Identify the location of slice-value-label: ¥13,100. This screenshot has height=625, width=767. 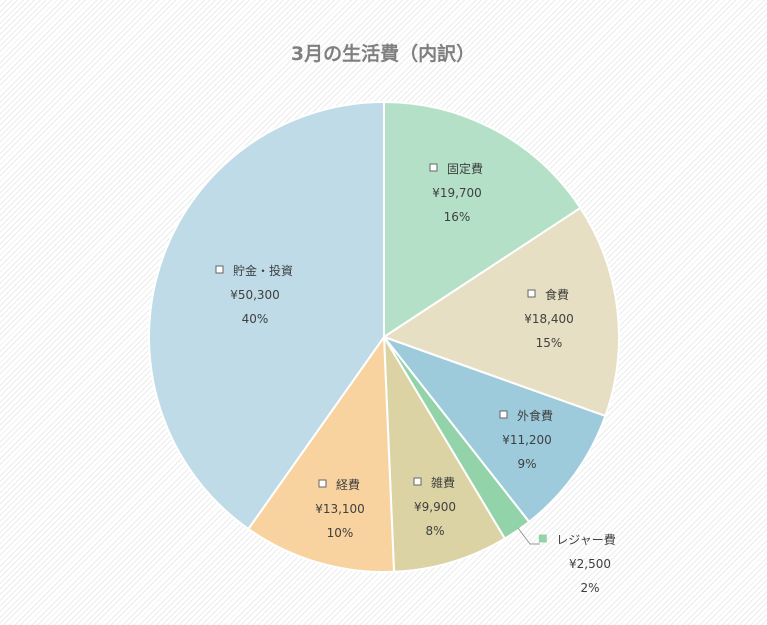
(340, 509).